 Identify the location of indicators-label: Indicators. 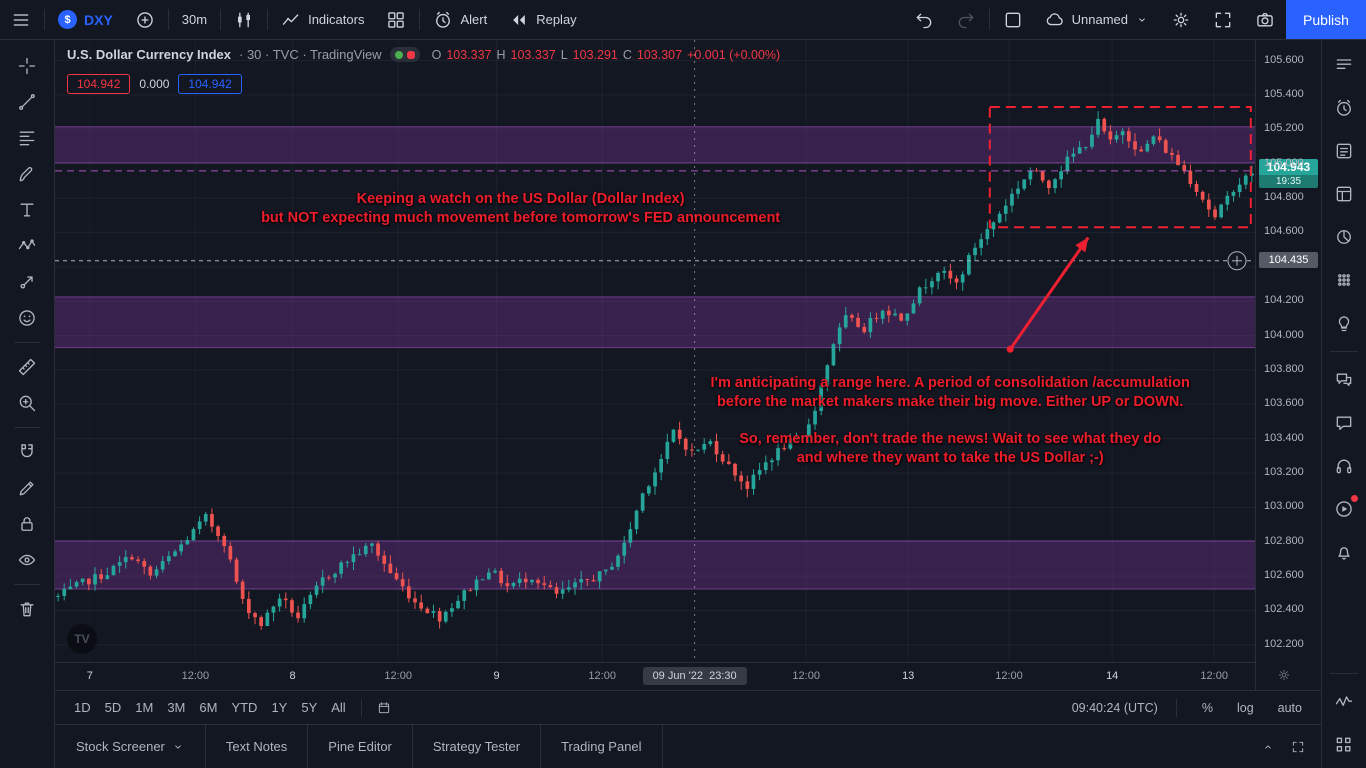
(336, 19).